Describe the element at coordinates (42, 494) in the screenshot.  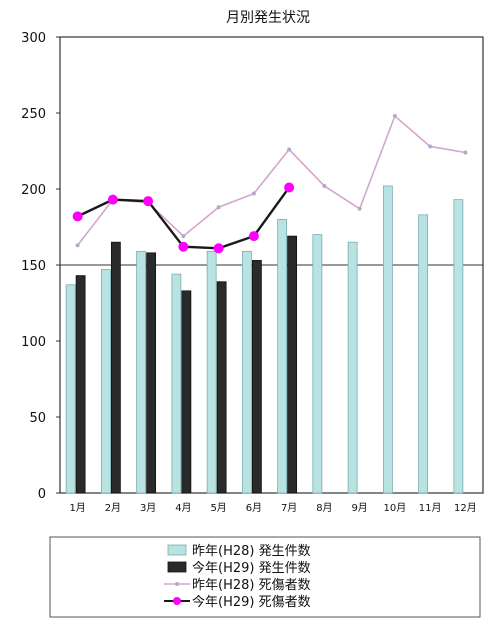
I see `y-tick-label: 0` at that location.